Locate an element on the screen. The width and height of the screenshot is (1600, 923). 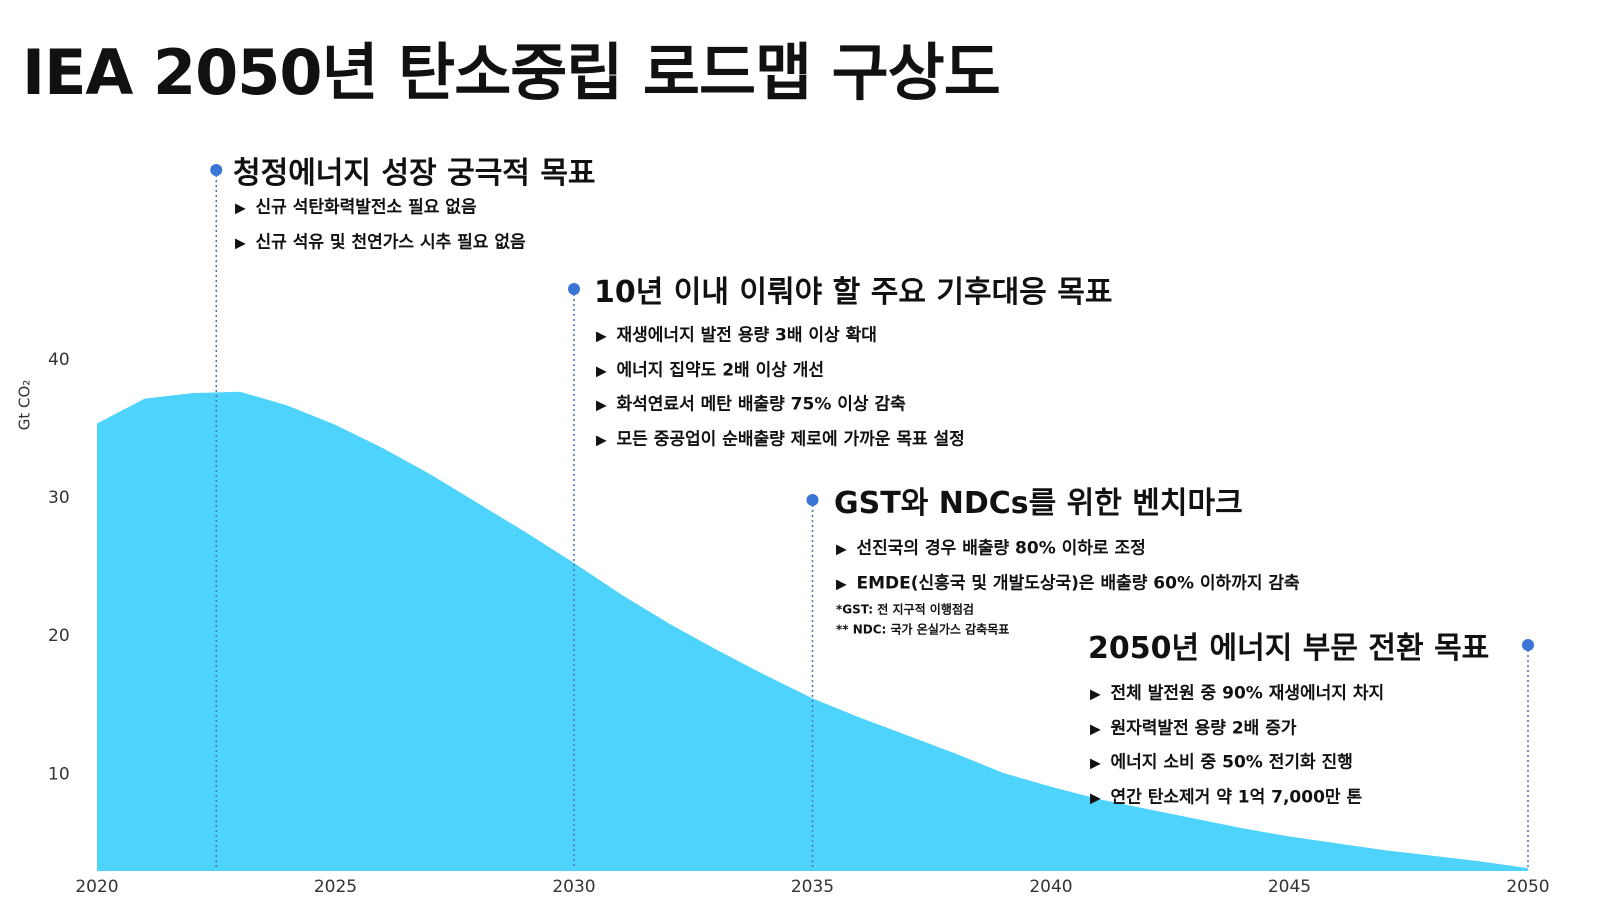
annotation-item: 선진국의 경우 배출량 80% 이하로 조정 is located at coordinates (991, 546).